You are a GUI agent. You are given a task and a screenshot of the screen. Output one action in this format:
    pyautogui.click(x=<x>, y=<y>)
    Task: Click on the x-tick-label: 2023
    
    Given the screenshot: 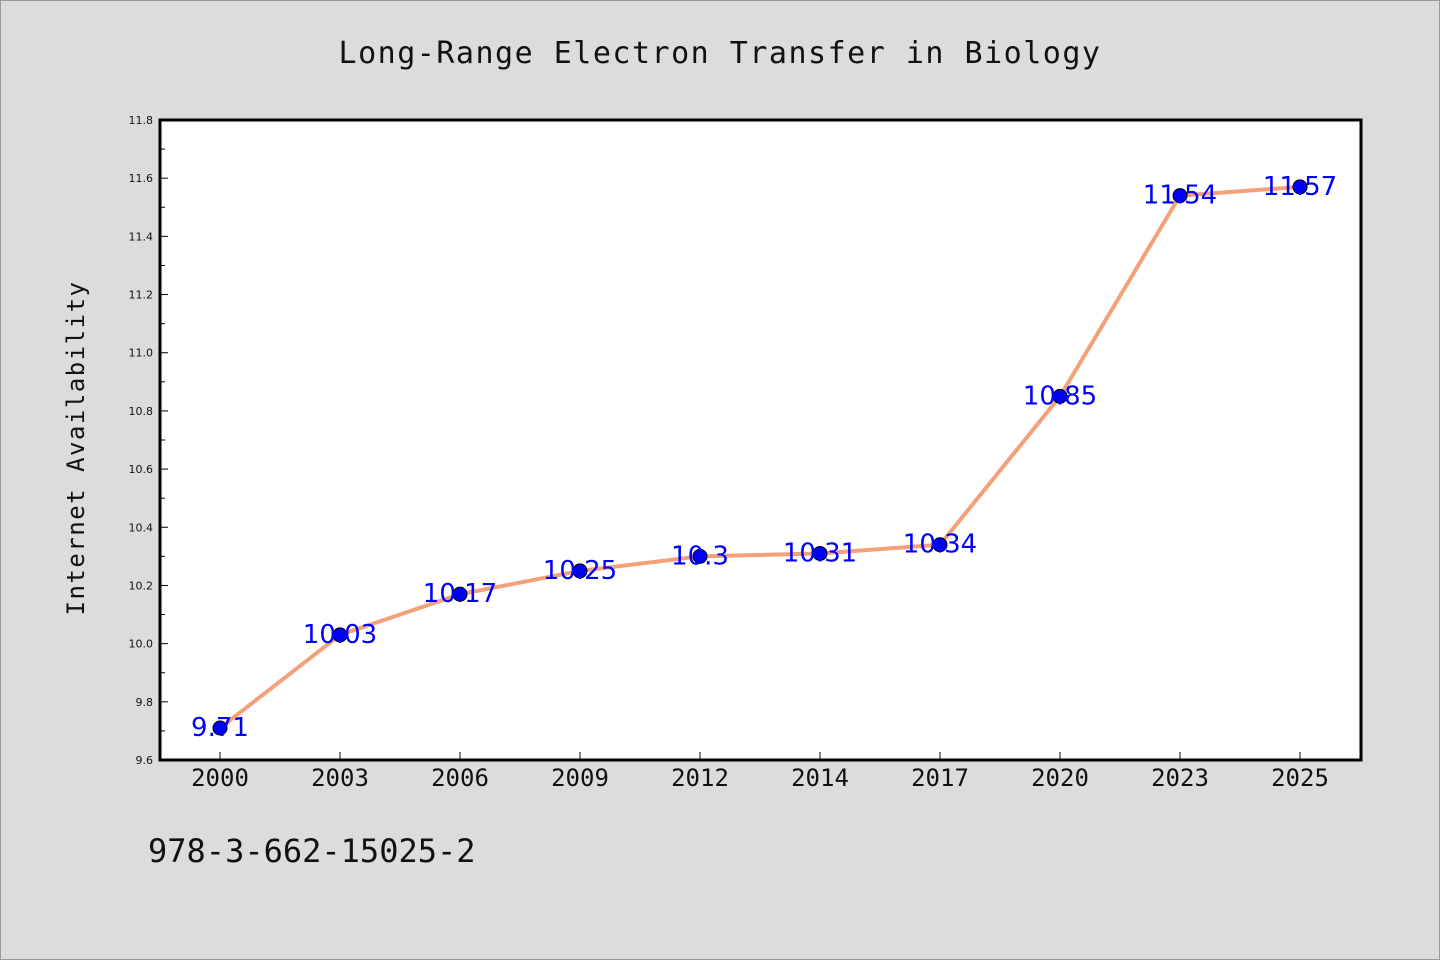 What is the action you would take?
    pyautogui.click(x=1180, y=778)
    